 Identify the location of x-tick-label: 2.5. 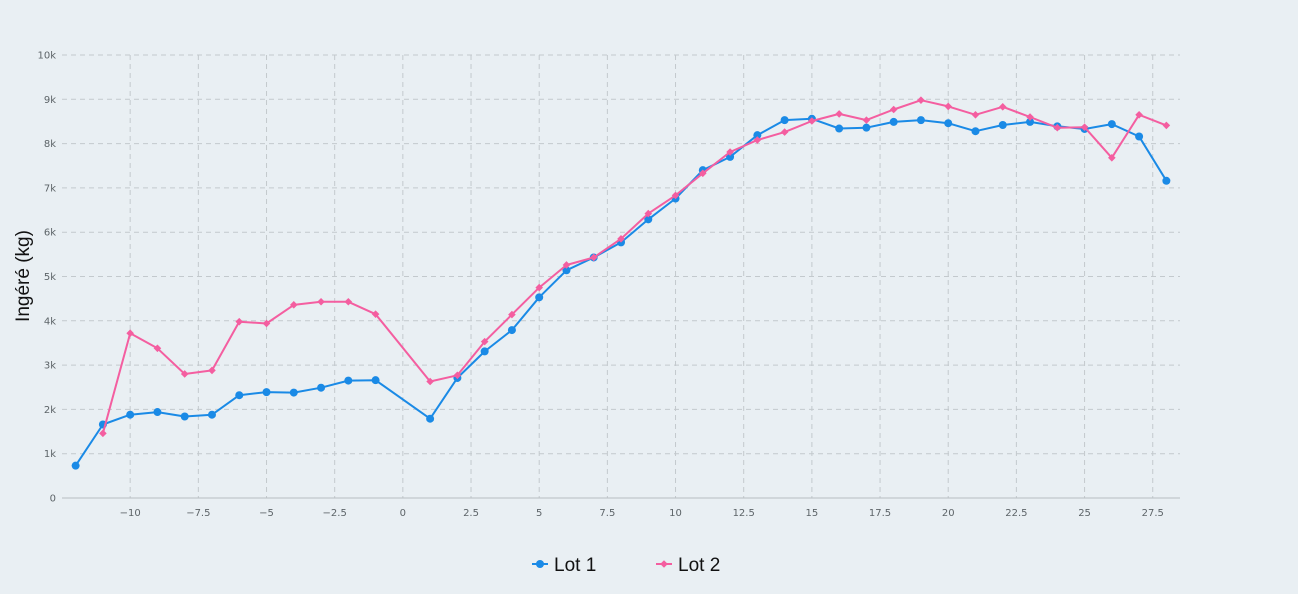
(471, 513).